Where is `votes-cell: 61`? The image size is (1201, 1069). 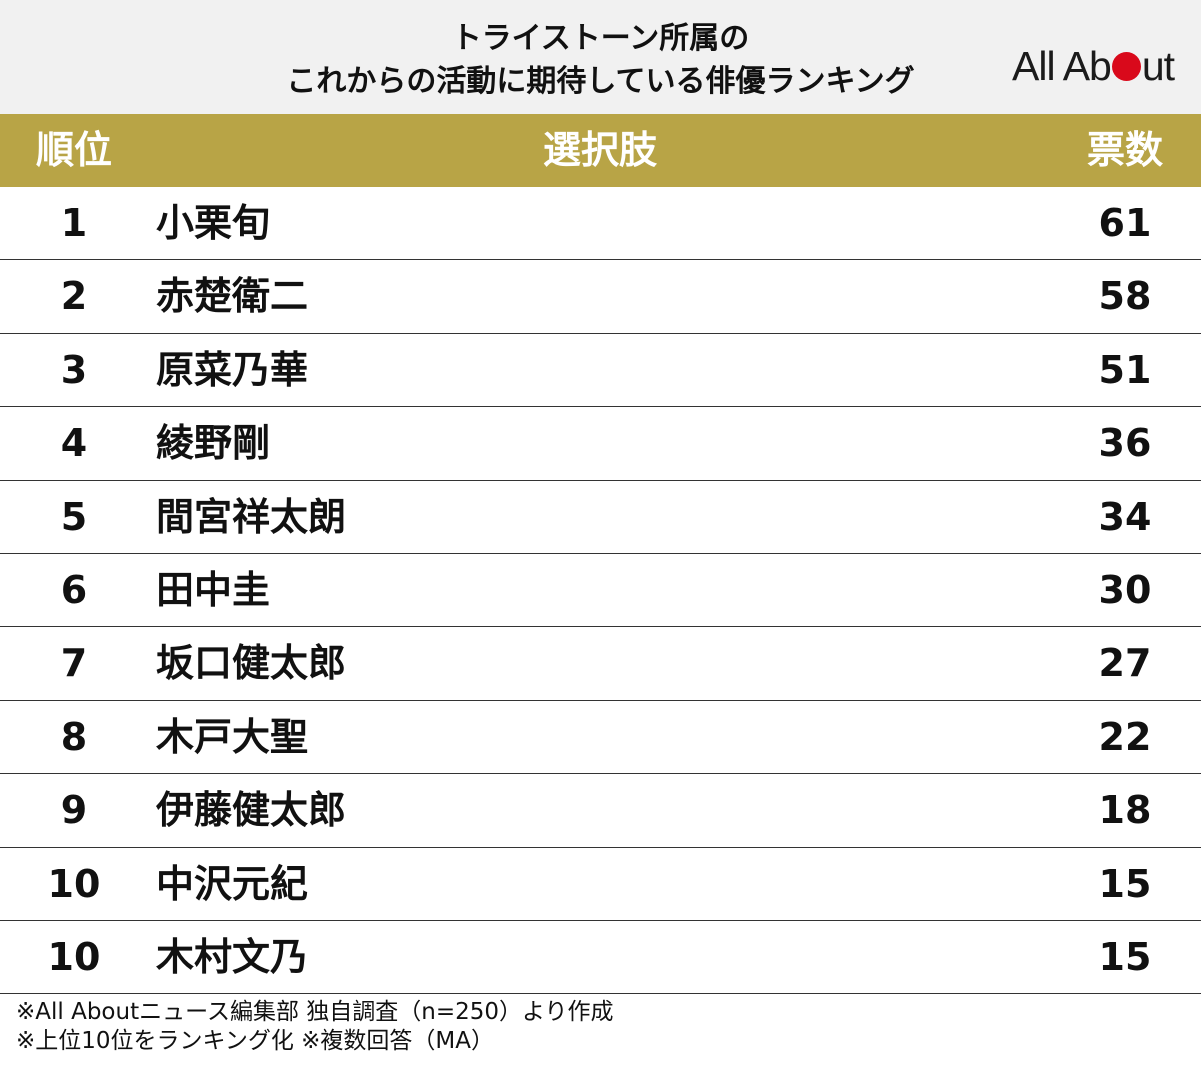
votes-cell: 61 is located at coordinates (1125, 223).